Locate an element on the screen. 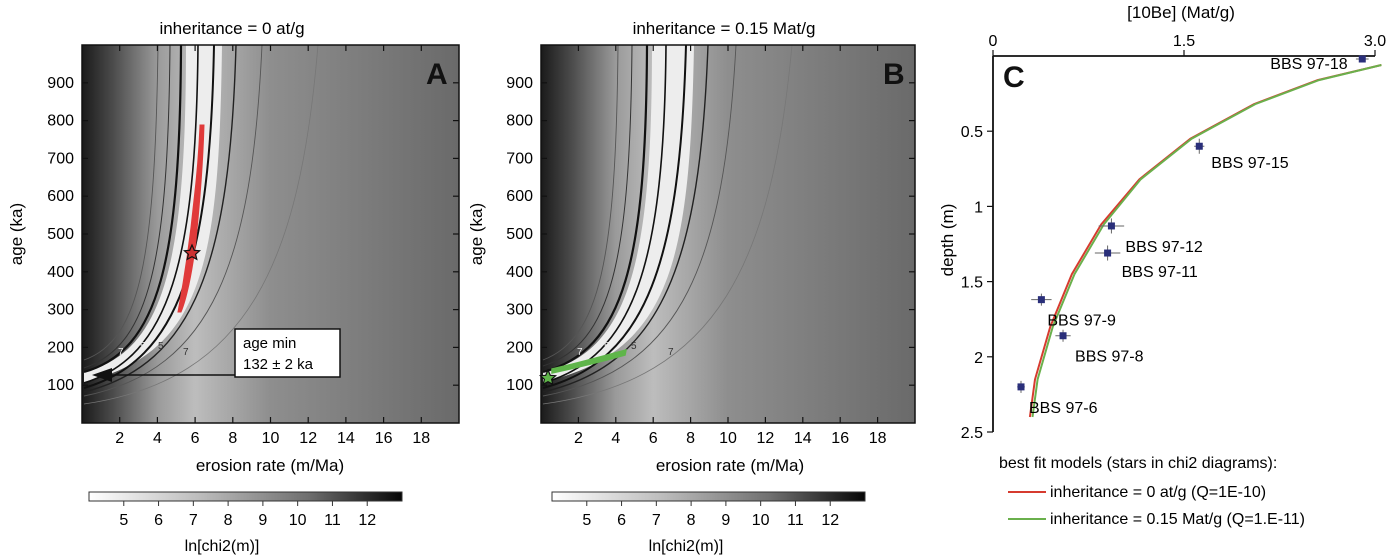 This screenshot has height=558, width=1400. panel-c-point-label: BBS 97-6 is located at coordinates (1063, 408).